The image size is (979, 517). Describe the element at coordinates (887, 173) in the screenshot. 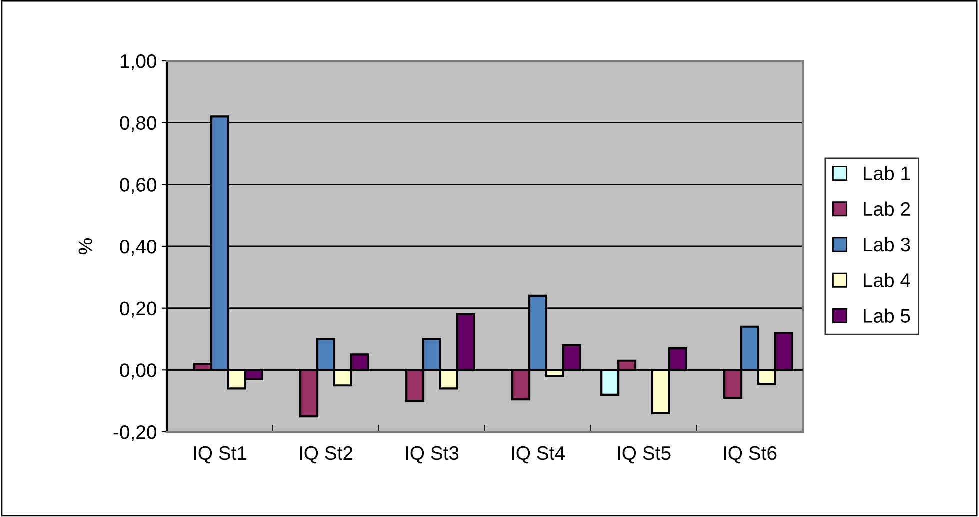

I see `legend-label: Lab 1` at that location.